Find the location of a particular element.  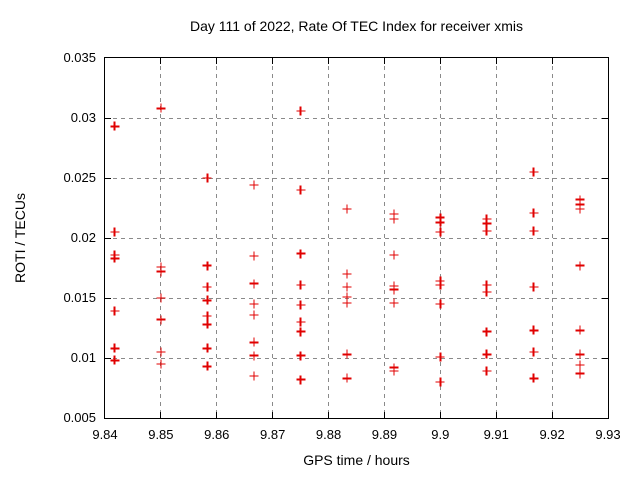

x-tick-label: 9.89 is located at coordinates (384, 434).